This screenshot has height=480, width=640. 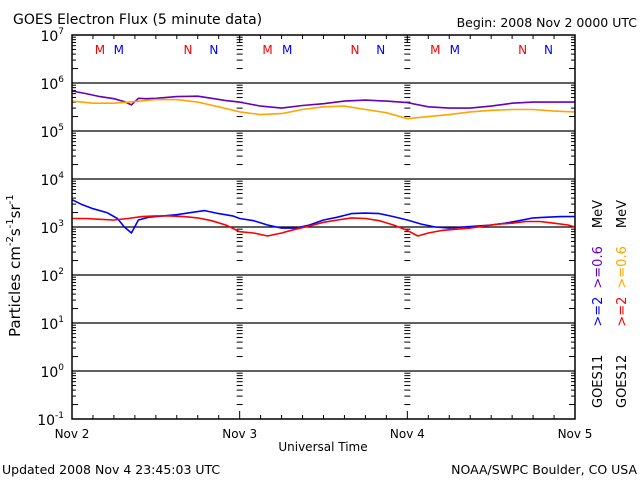 What do you see at coordinates (407, 434) in the screenshot?
I see `x-tick-label: Nov 4` at bounding box center [407, 434].